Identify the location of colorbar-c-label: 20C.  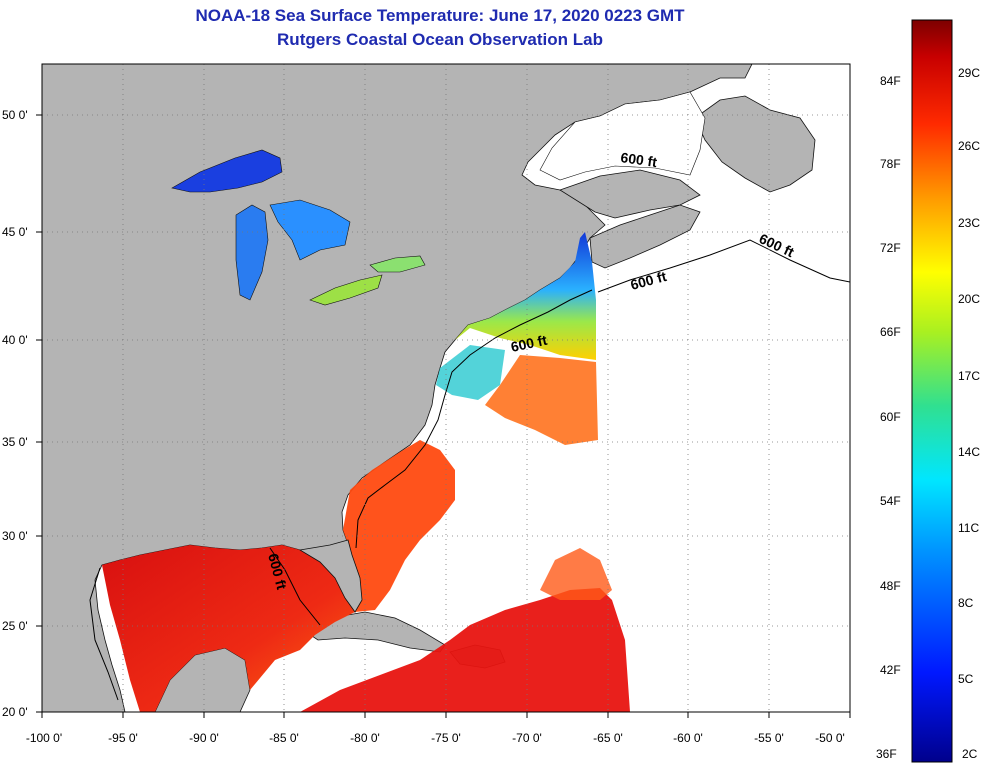
(969, 299).